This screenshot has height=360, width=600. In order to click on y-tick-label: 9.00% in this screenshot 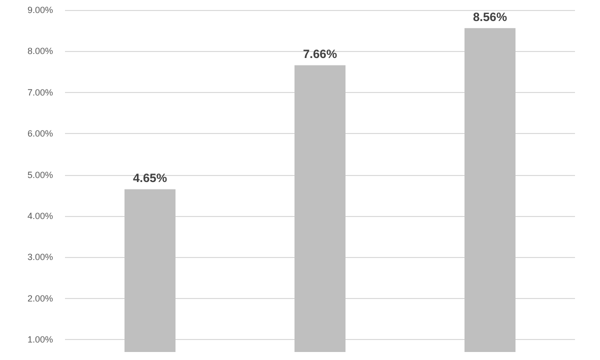, I will do `click(40, 10)`.